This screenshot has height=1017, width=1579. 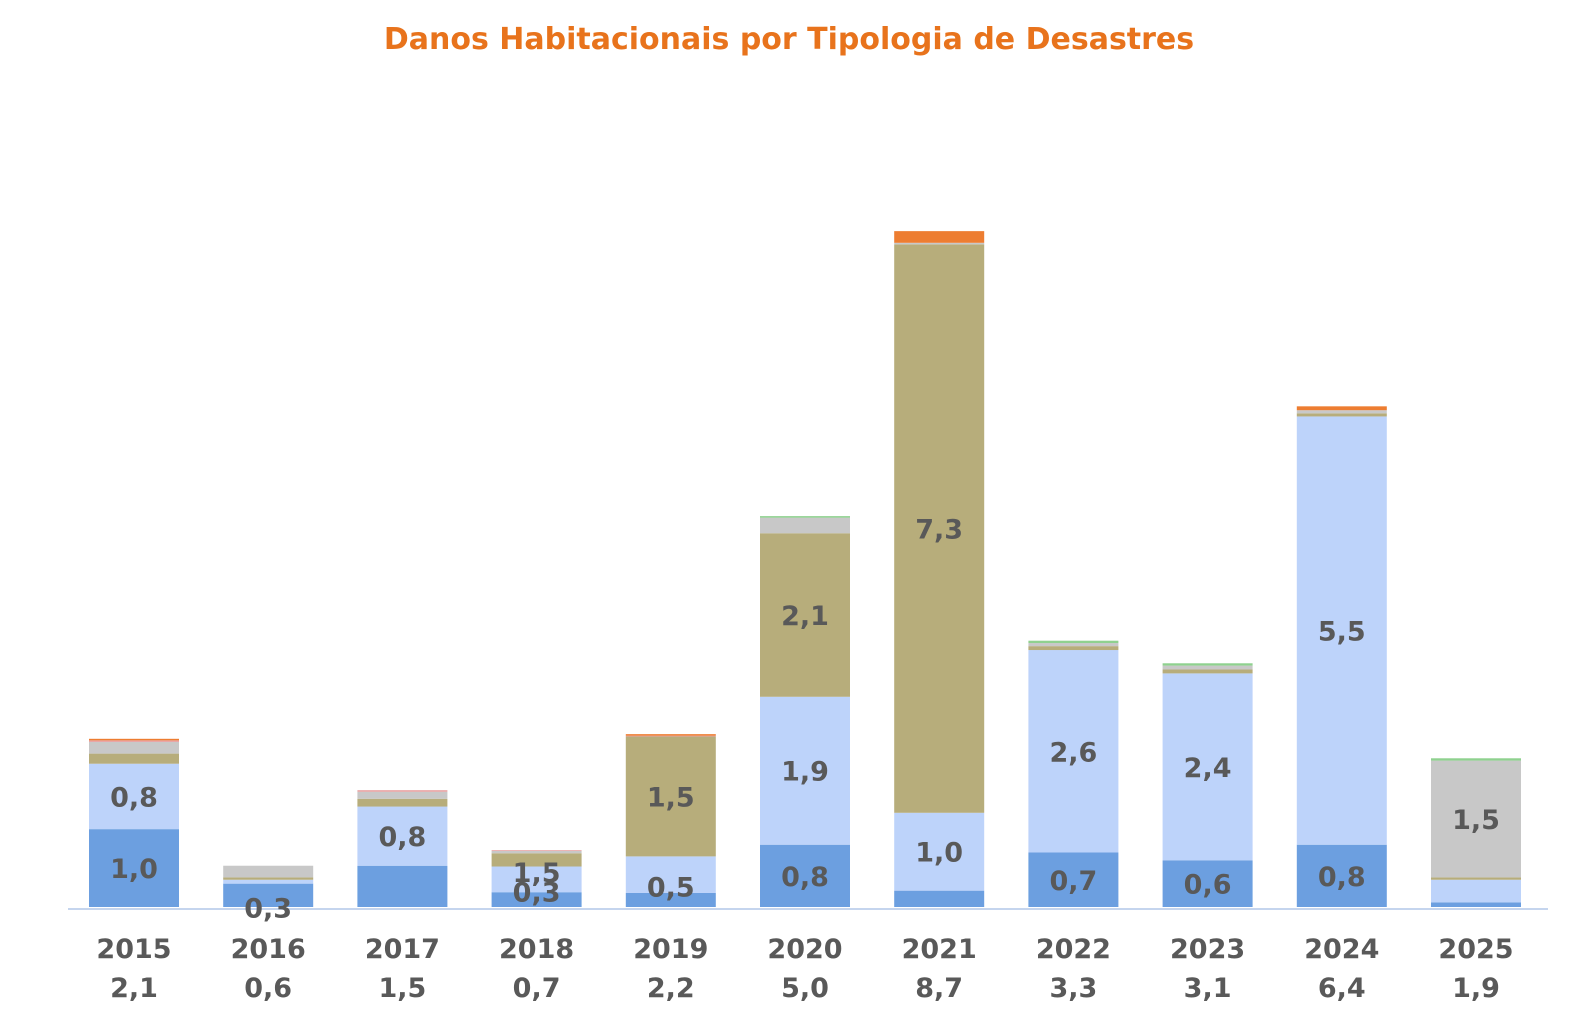 What do you see at coordinates (402, 949) in the screenshot?
I see `x-tick-year: 2017` at bounding box center [402, 949].